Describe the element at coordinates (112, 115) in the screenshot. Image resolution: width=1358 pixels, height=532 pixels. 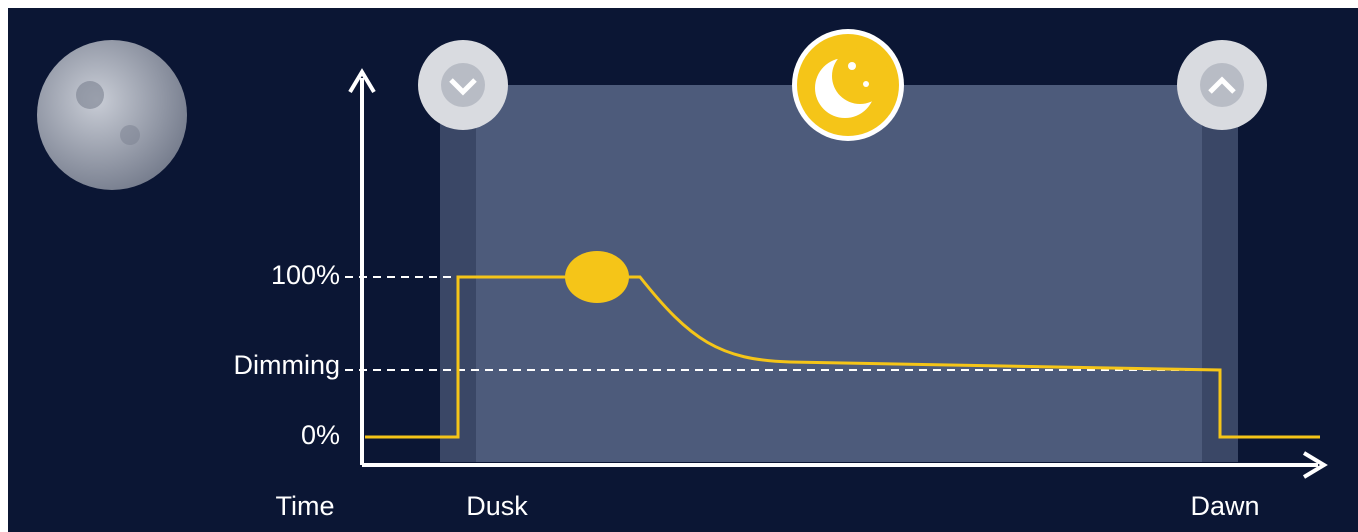
I see `moon-image` at that location.